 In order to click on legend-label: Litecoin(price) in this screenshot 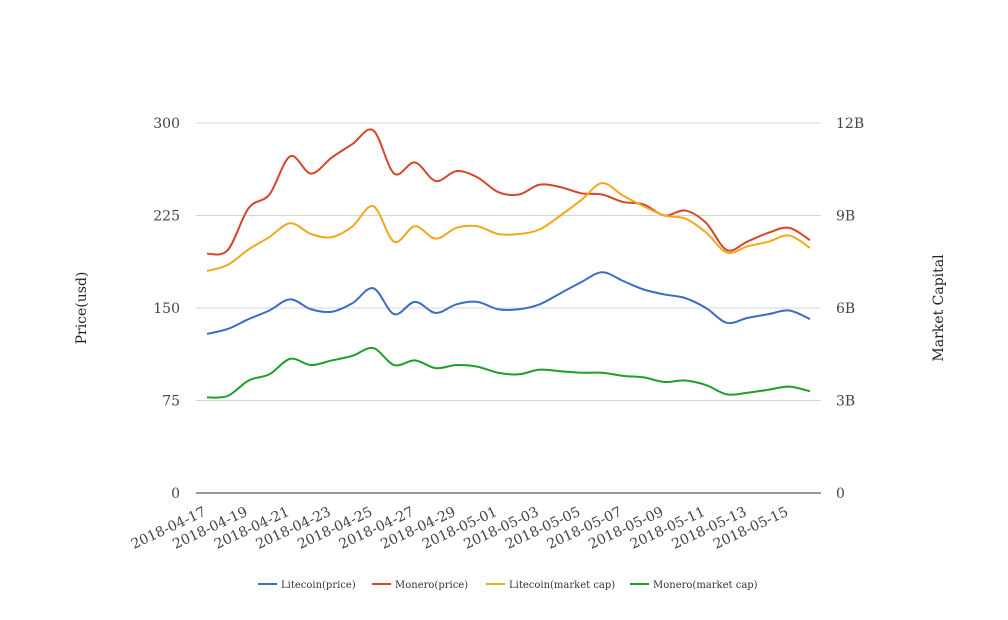, I will do `click(318, 585)`.